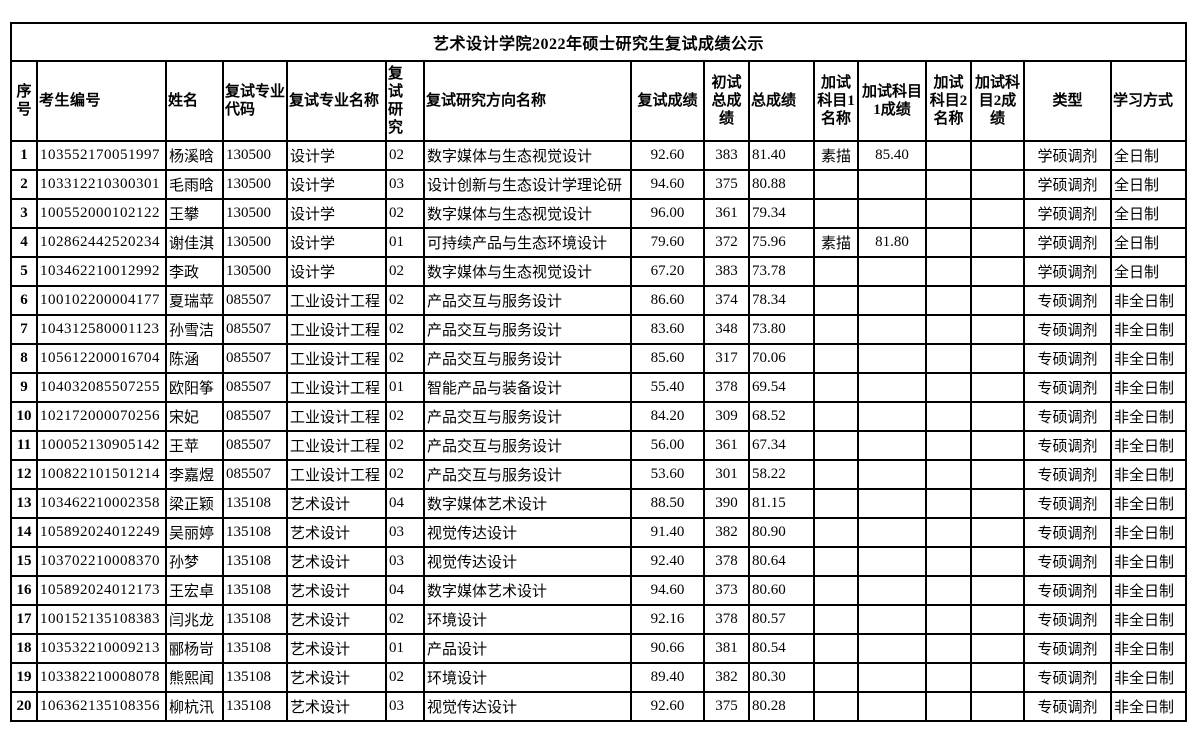  I want to click on page-title: 艺术设计学院2022年硕士研究生复试成绩公示, so click(598, 42).